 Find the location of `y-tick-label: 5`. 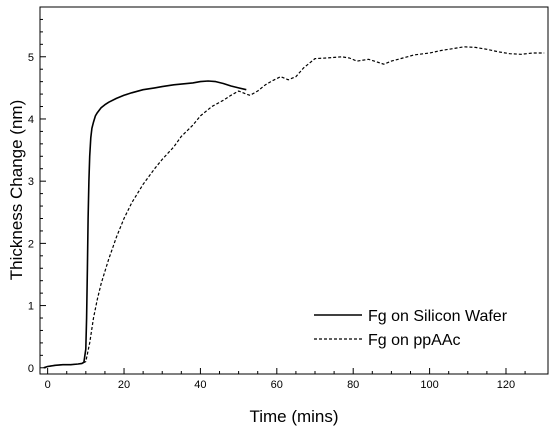

y-tick-label: 5 is located at coordinates (31, 58).